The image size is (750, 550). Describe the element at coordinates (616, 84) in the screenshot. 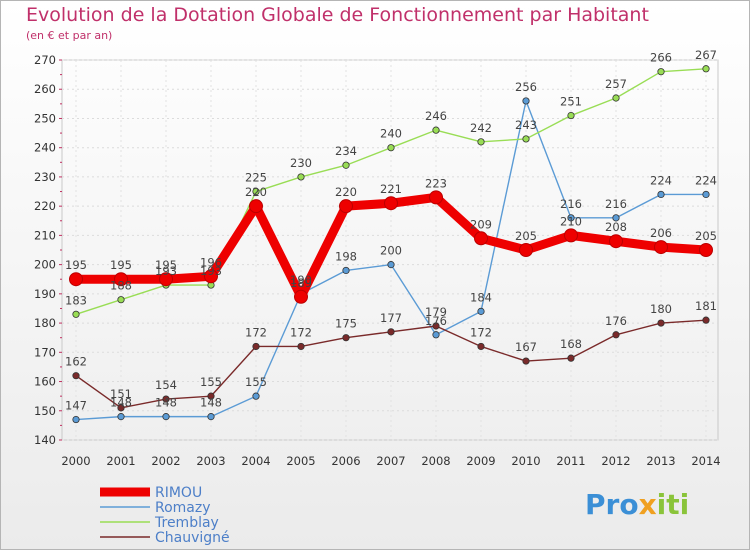

I see `data-label: 257` at that location.